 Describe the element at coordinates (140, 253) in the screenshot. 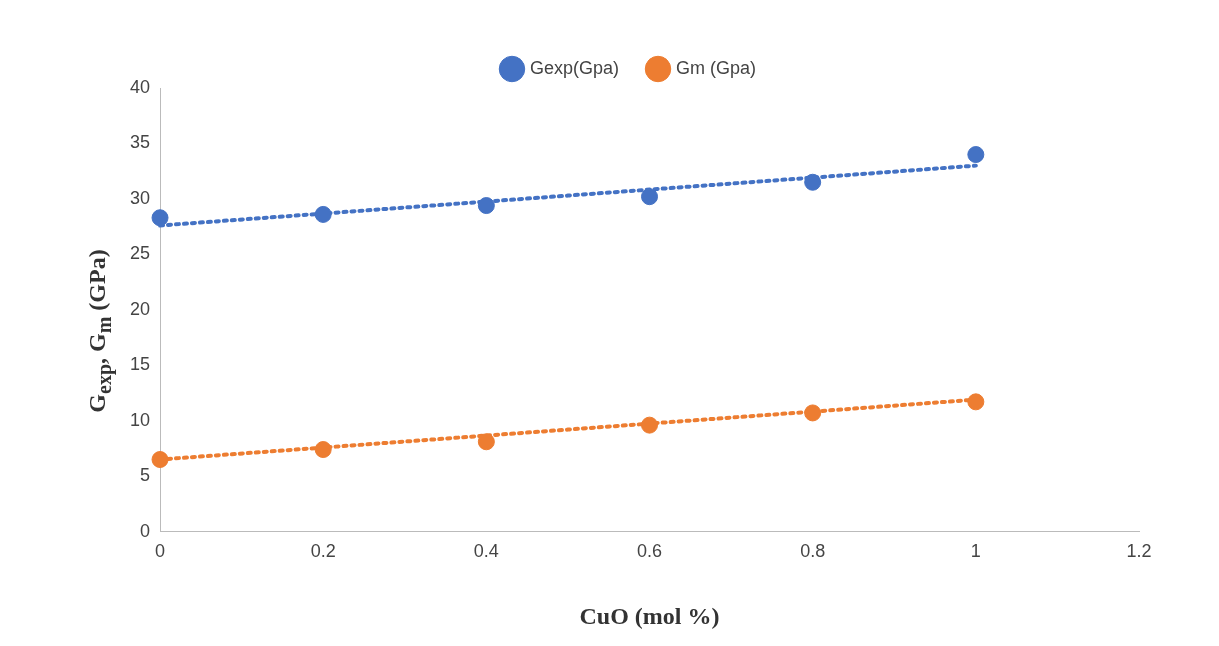

I see `y-tick-label: 25` at that location.